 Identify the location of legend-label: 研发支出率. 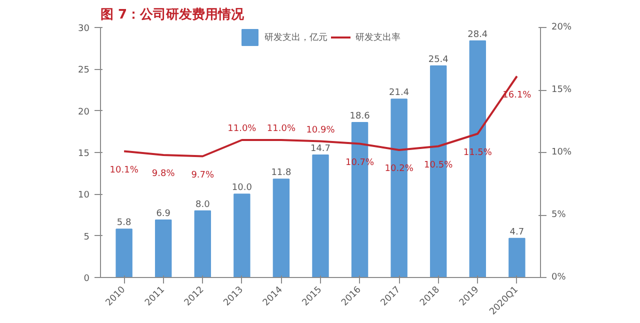
(378, 38).